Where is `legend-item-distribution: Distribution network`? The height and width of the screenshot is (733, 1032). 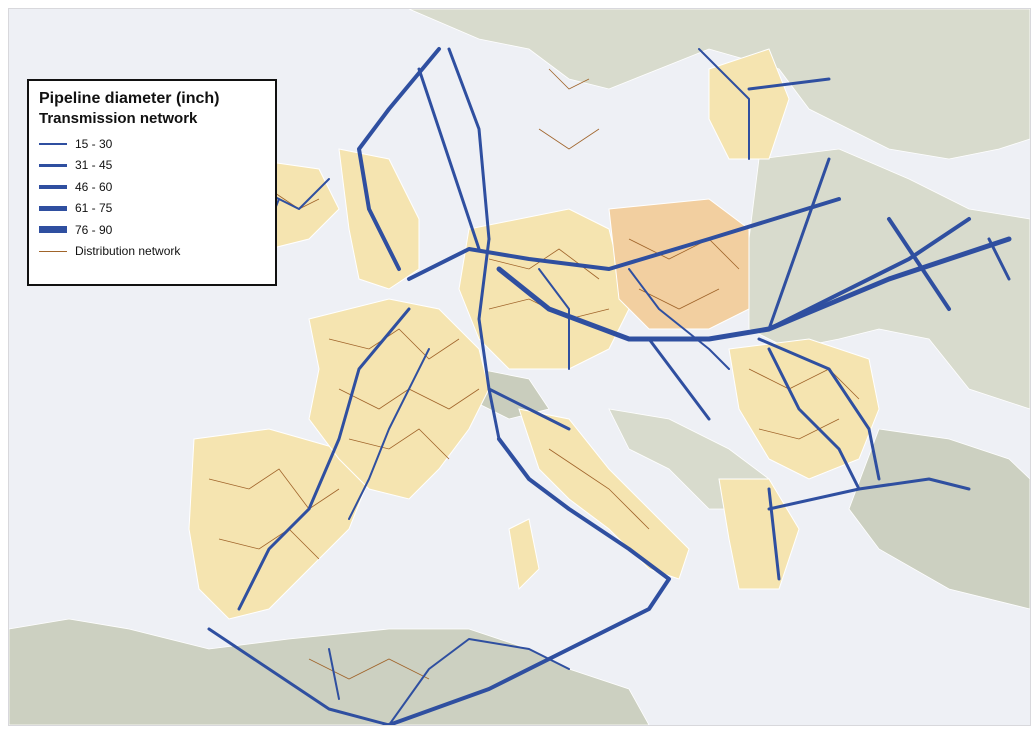 legend-item-distribution: Distribution network is located at coordinates (152, 252).